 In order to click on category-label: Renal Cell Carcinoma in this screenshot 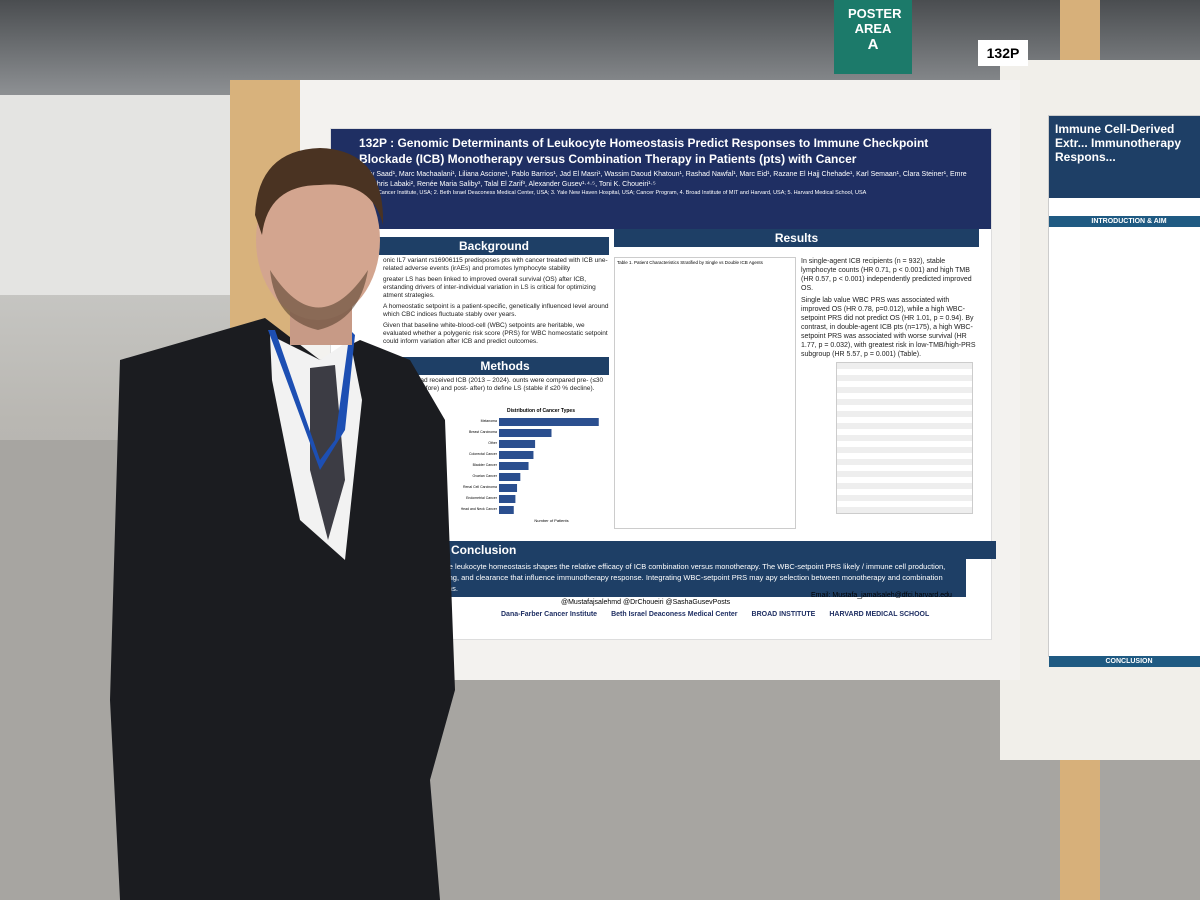, I will do `click(480, 487)`.